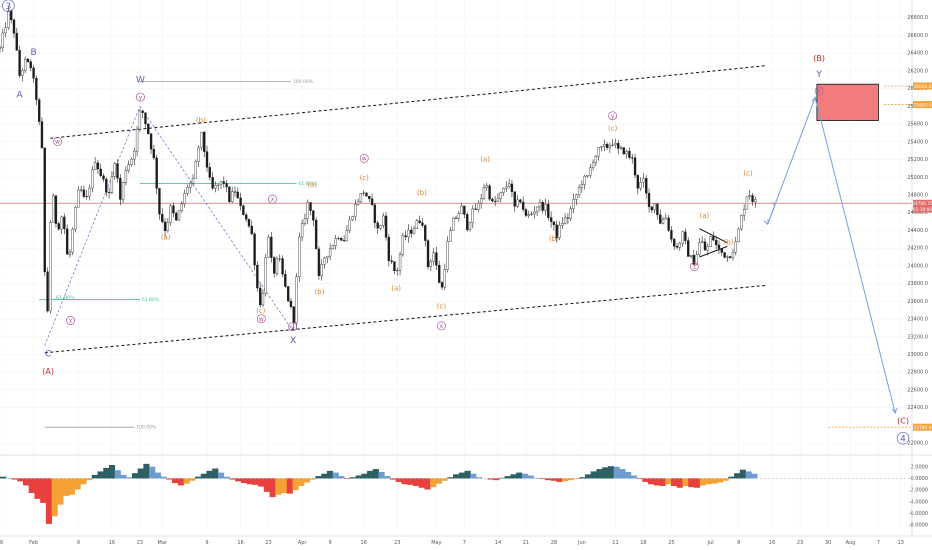  I want to click on channel-trendline, so click(408, 102).